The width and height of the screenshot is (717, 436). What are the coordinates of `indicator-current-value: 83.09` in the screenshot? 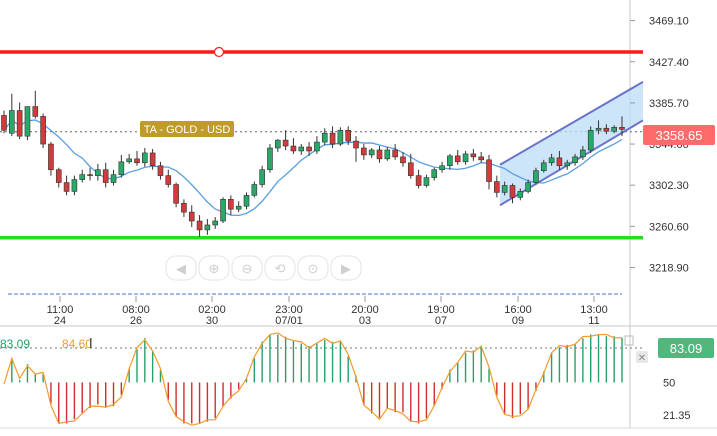 It's located at (686, 348).